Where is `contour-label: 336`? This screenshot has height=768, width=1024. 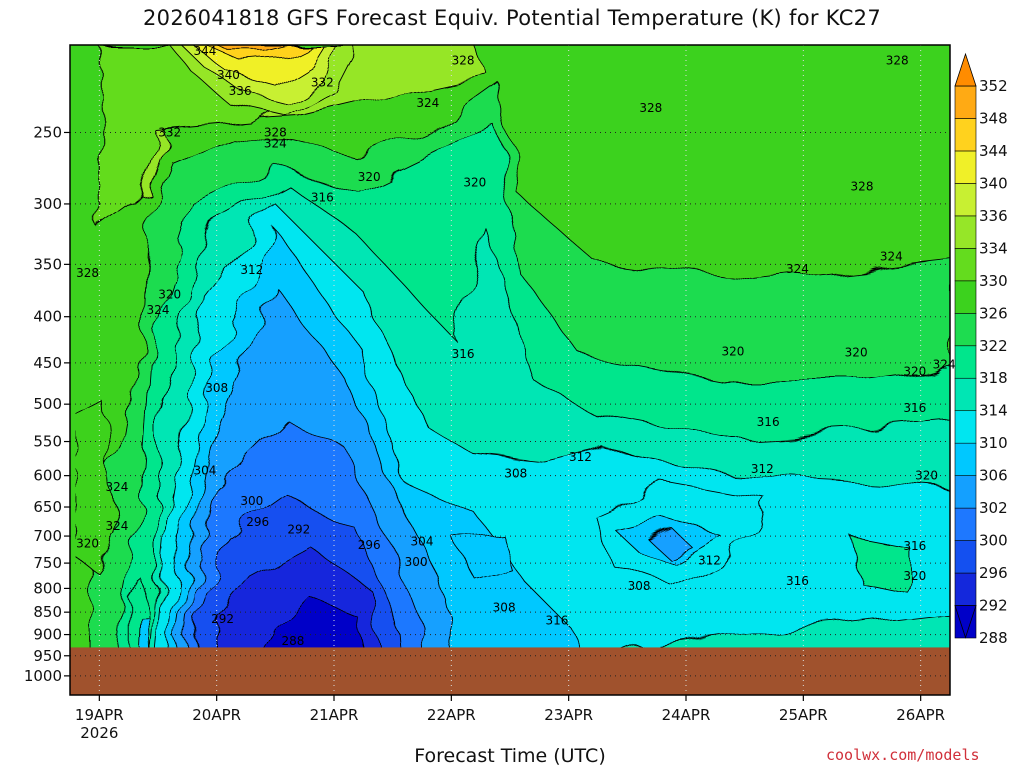 contour-label: 336 is located at coordinates (240, 91).